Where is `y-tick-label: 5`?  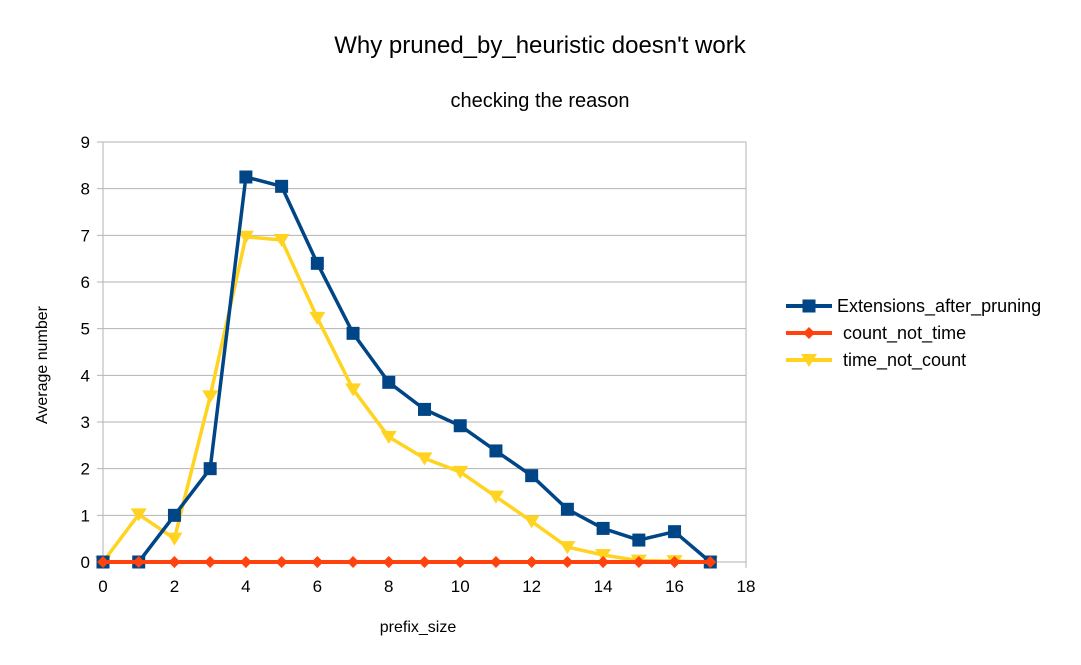 y-tick-label: 5 is located at coordinates (85, 329).